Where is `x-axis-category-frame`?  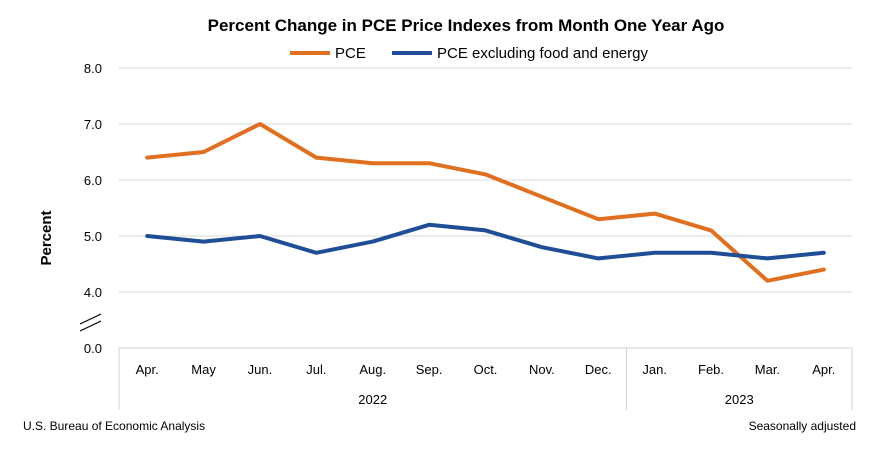
x-axis-category-frame is located at coordinates (485, 379).